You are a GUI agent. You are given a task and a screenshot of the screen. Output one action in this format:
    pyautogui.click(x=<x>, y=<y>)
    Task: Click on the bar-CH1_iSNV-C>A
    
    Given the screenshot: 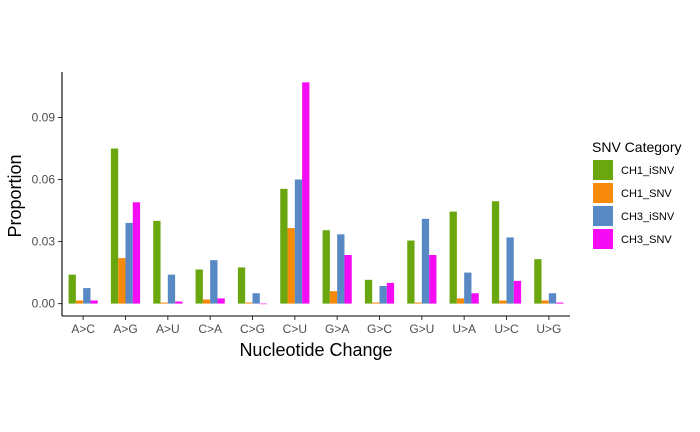 What is the action you would take?
    pyautogui.click(x=199, y=286)
    